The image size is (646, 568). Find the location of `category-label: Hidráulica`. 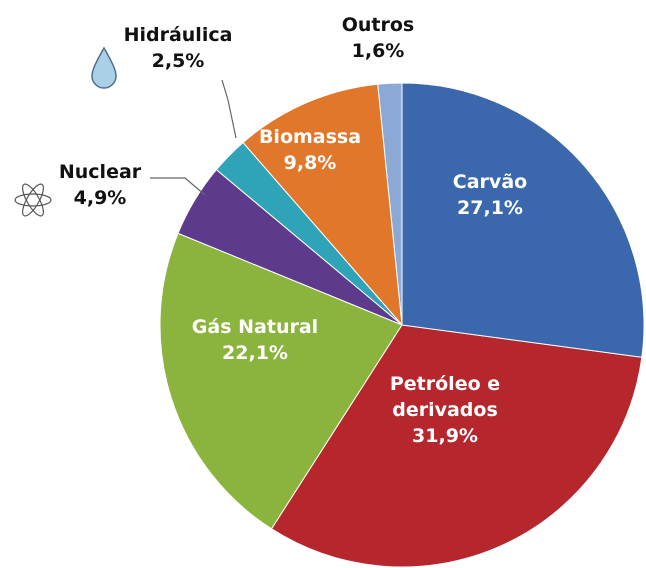

category-label: Hidráulica is located at coordinates (178, 35).